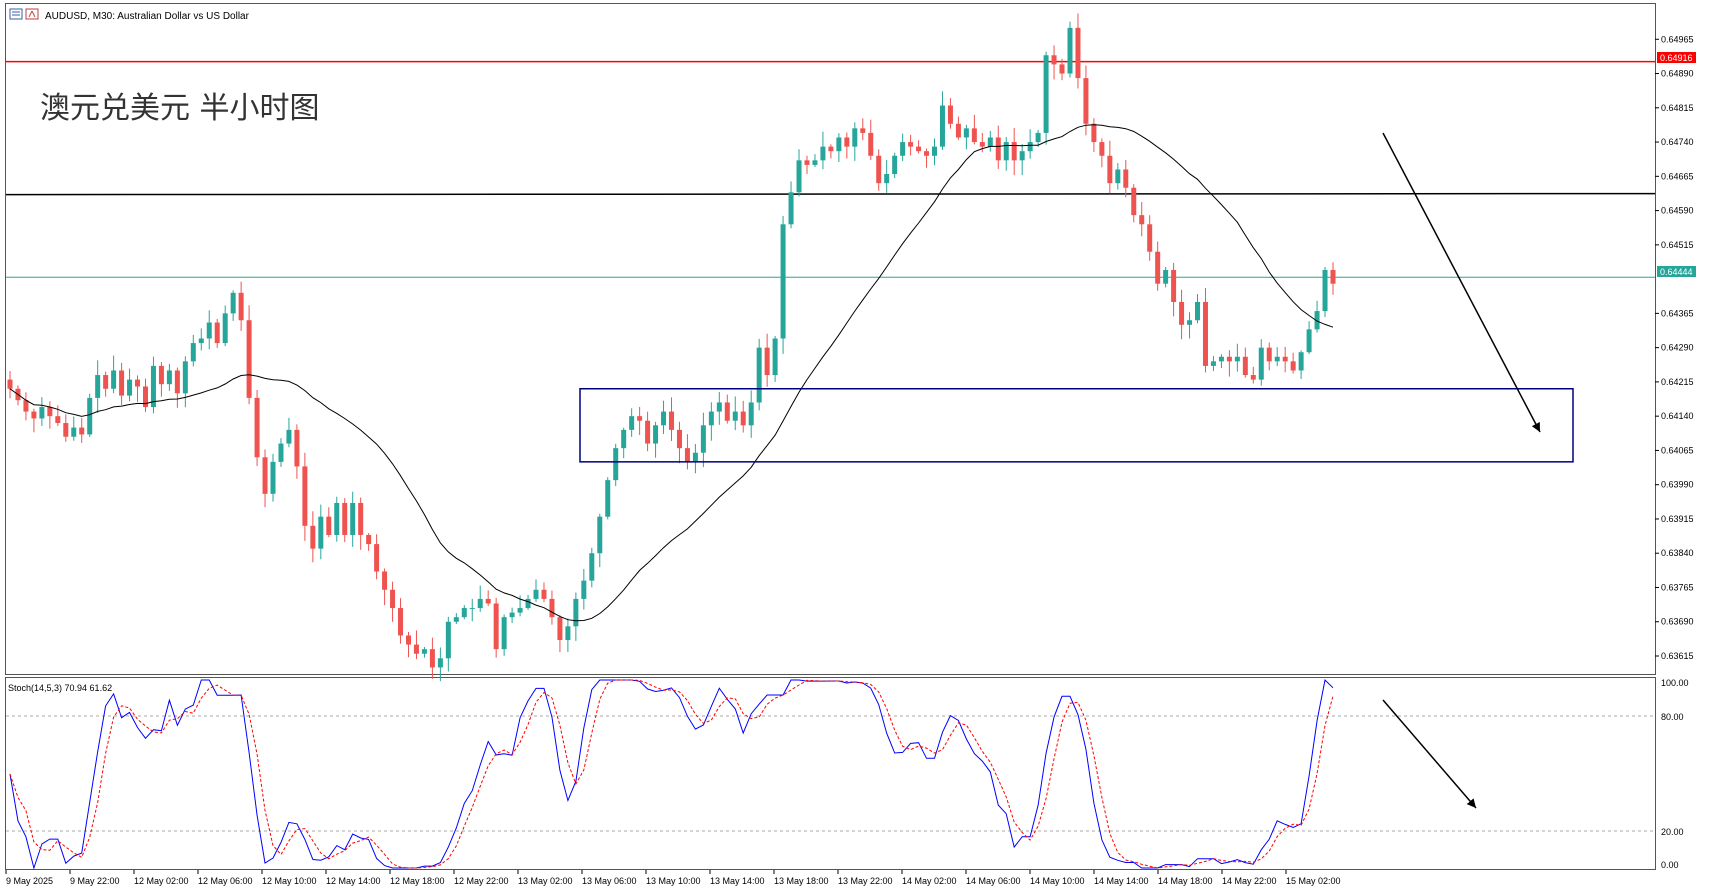 The height and width of the screenshot is (893, 1709). Describe the element at coordinates (1677, 553) in the screenshot. I see `price-tick-label: 0.63840` at that location.